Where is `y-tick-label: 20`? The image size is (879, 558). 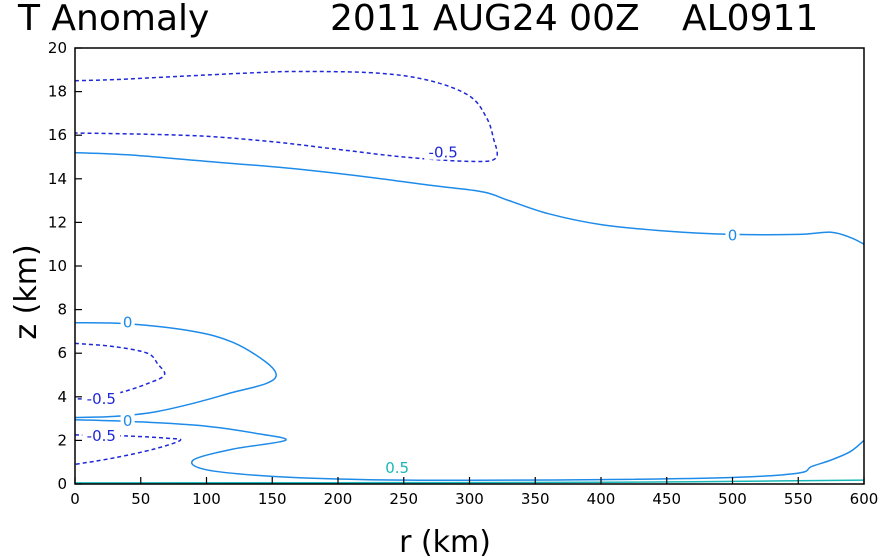
y-tick-label: 20 is located at coordinates (57, 48).